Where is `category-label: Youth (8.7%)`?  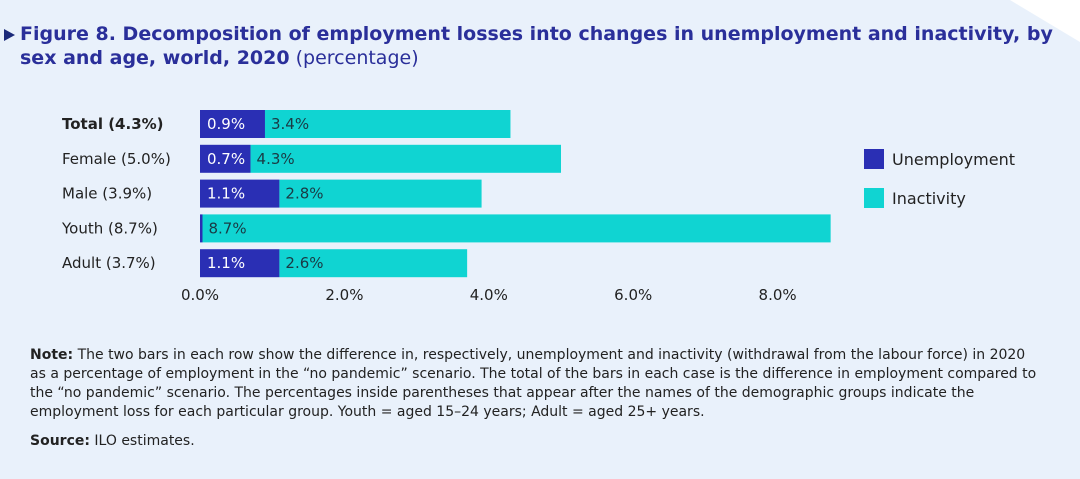 category-label: Youth (8.7%) is located at coordinates (109, 228).